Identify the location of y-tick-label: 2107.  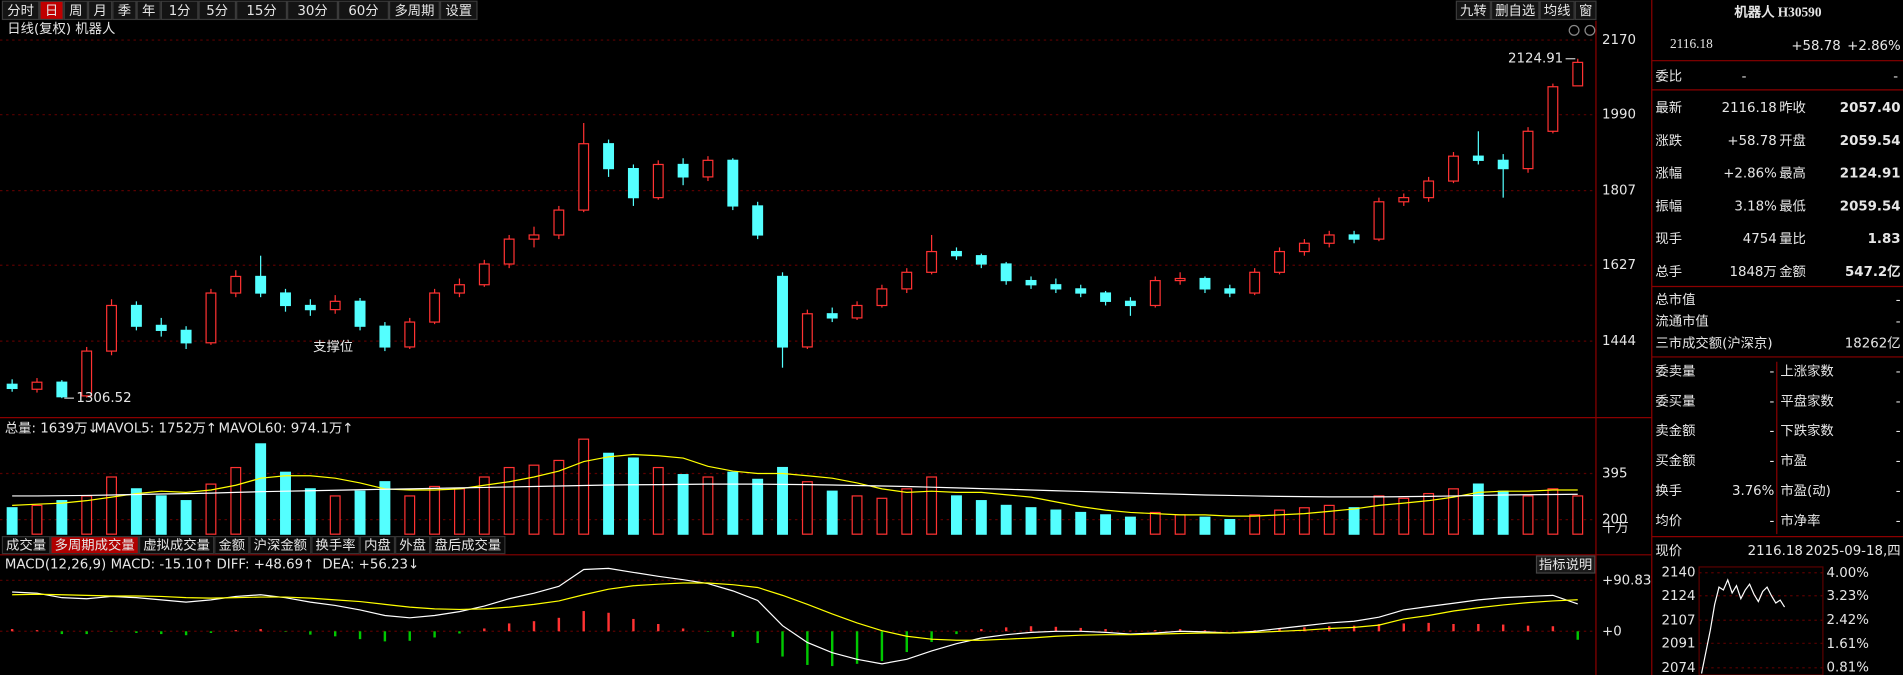
(1679, 620).